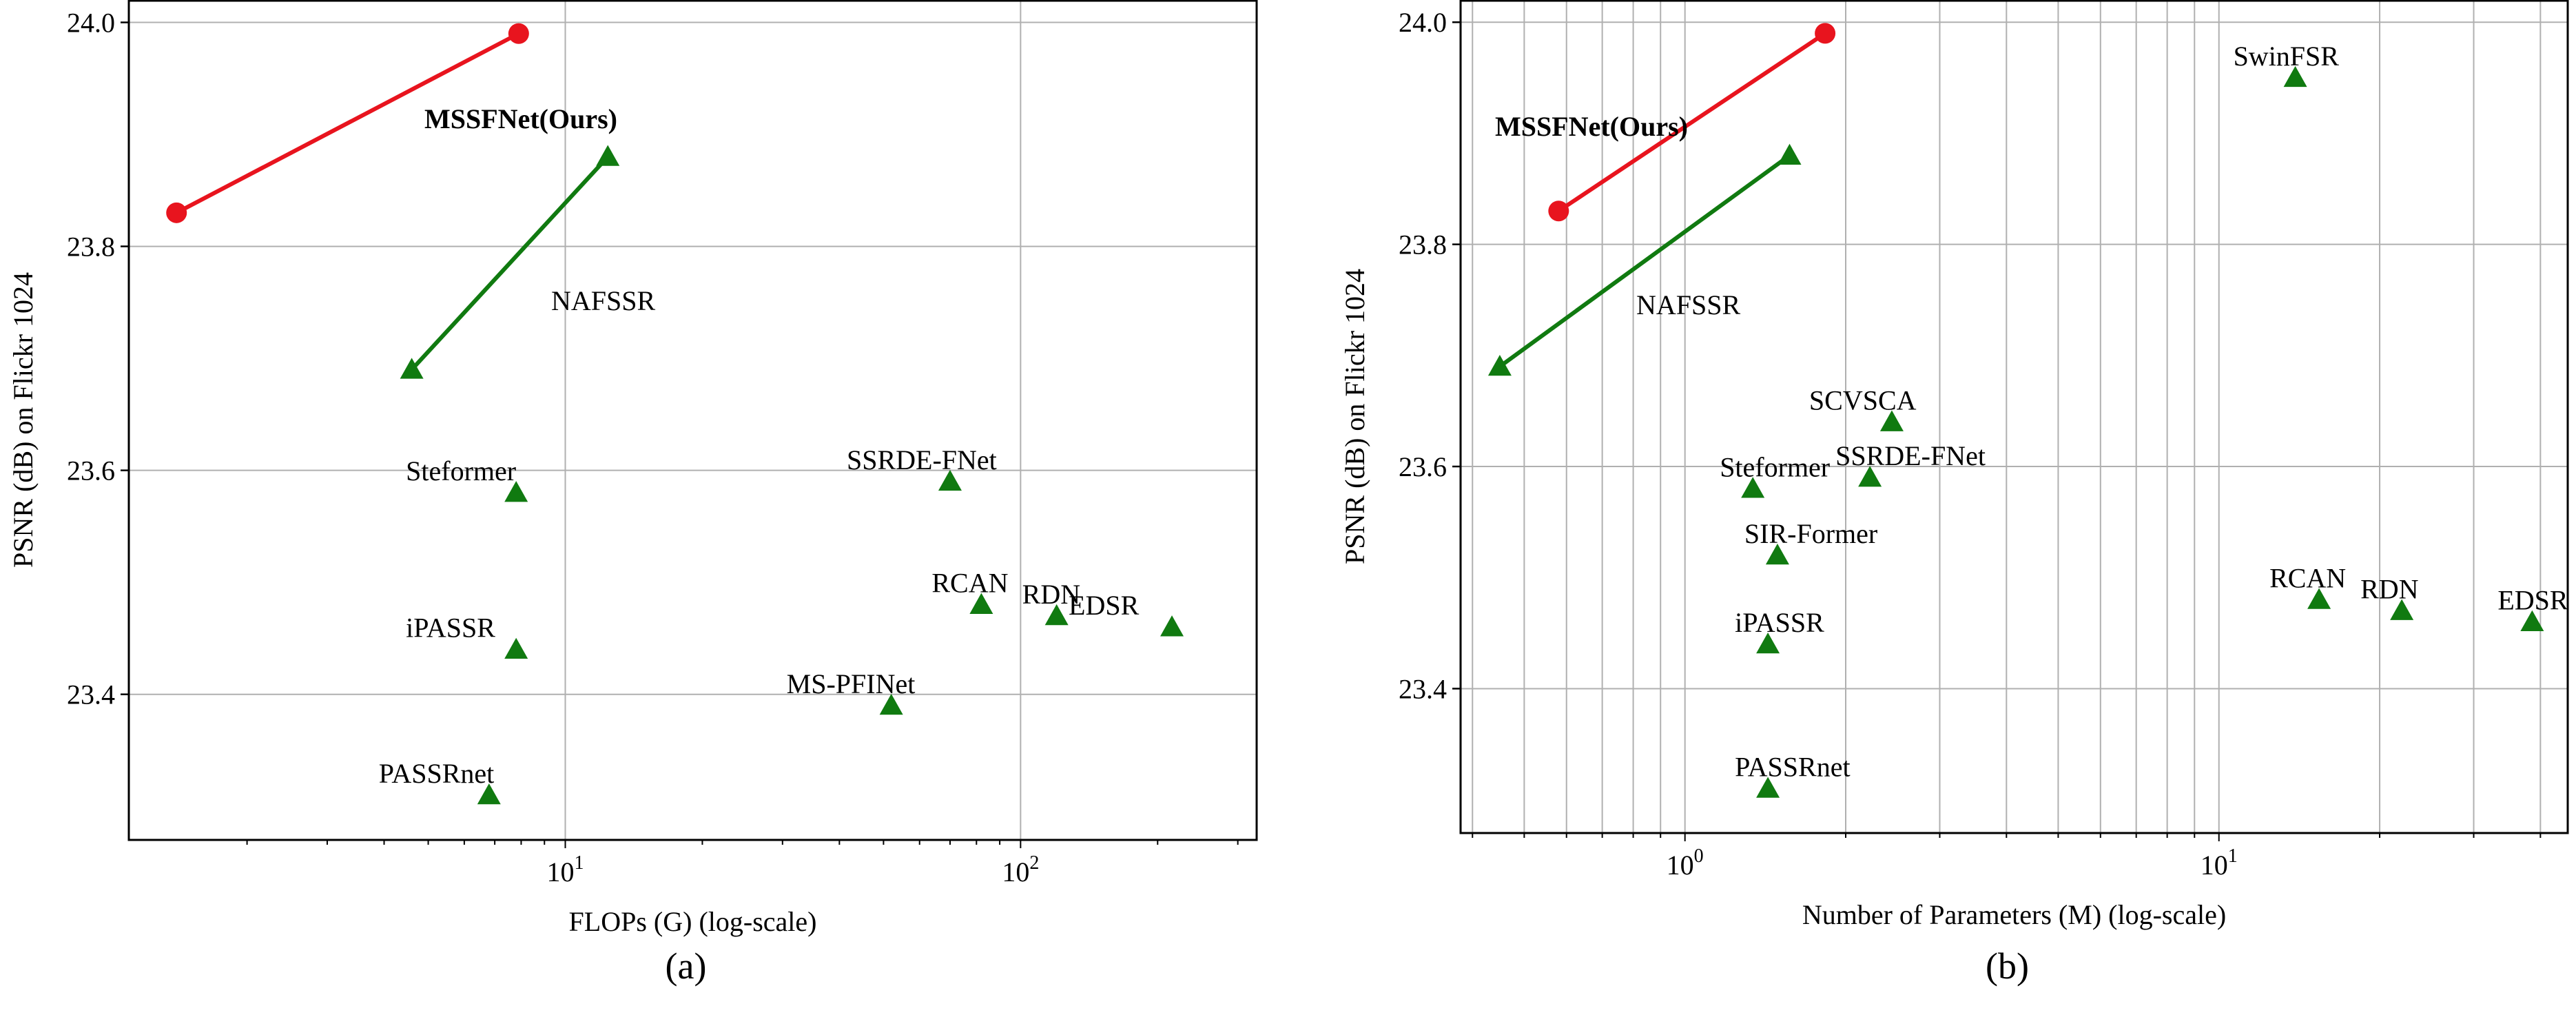 The image size is (2576, 1017). What do you see at coordinates (1810, 533) in the screenshot?
I see `point-label: SIR-Former` at bounding box center [1810, 533].